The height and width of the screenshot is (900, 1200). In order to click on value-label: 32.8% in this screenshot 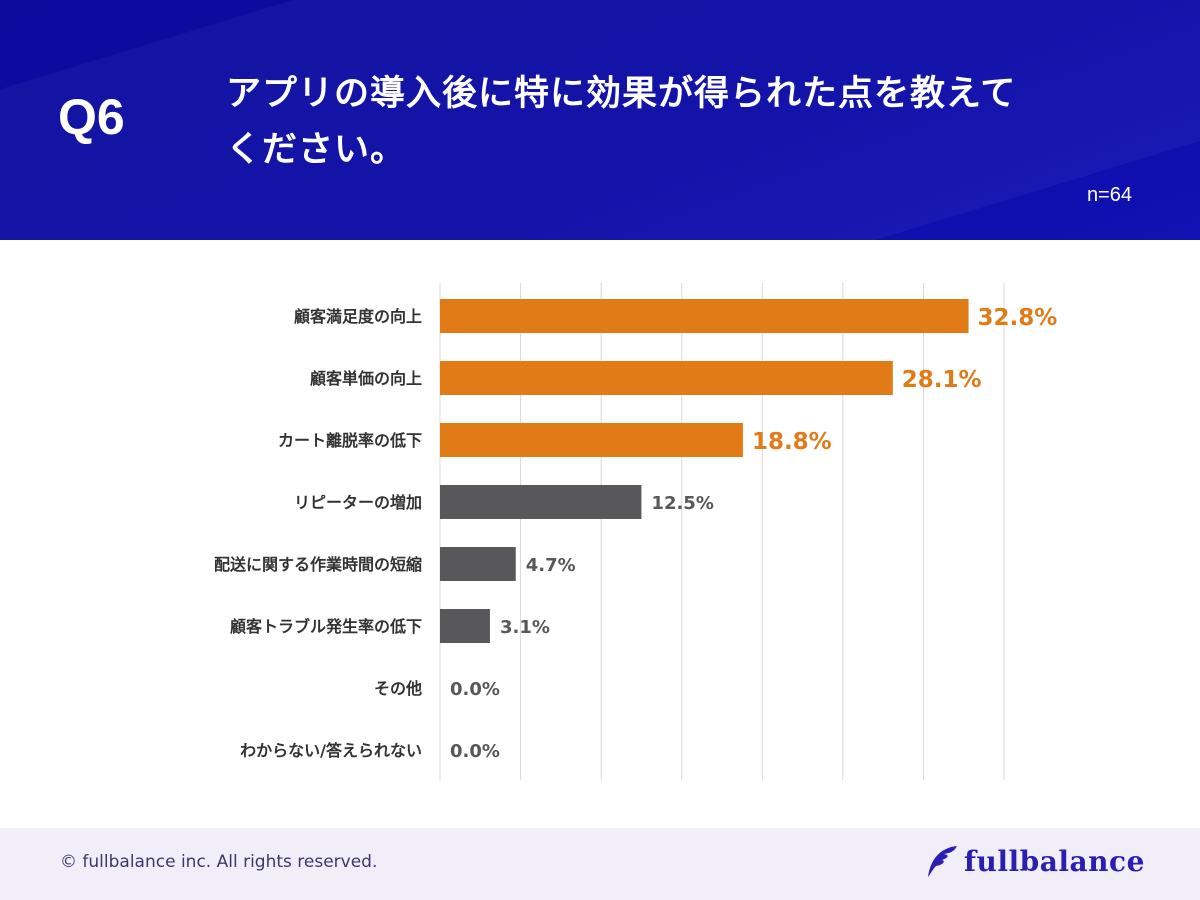, I will do `click(1018, 318)`.